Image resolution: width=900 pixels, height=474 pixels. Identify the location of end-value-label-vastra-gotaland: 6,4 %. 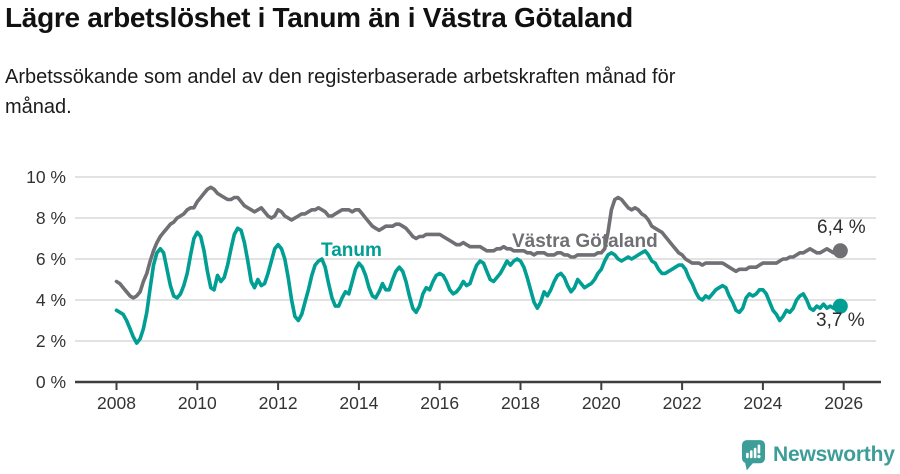
(841, 227).